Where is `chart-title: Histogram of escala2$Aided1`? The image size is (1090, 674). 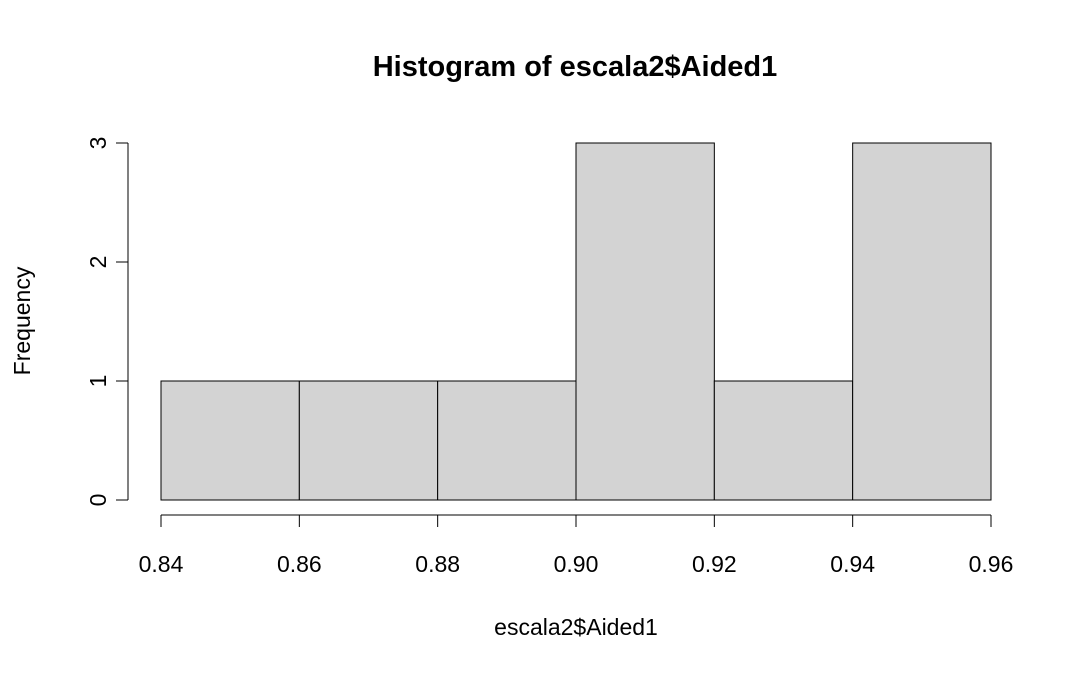
chart-title: Histogram of escala2$Aided1 is located at coordinates (575, 67).